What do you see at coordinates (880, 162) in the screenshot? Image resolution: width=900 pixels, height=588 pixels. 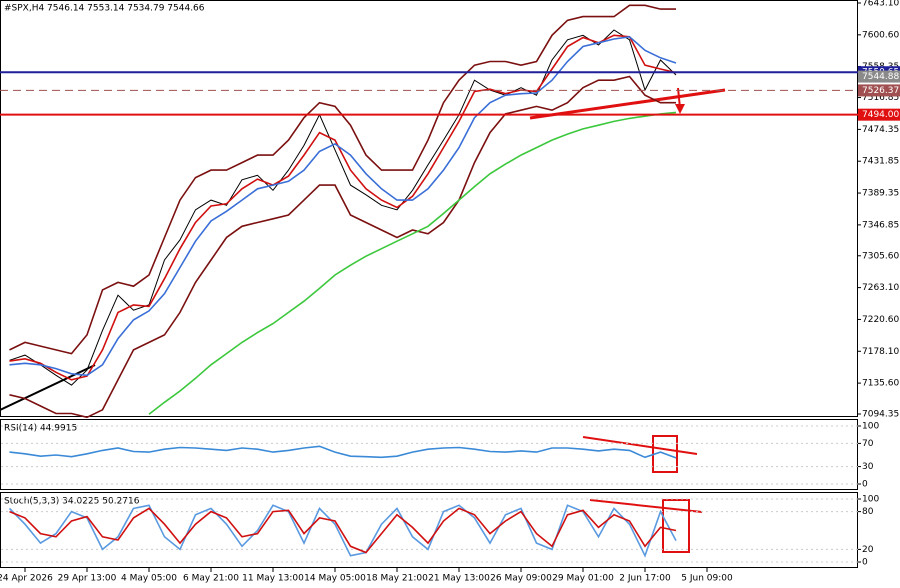 I see `y-tick-label: 7431.85` at bounding box center [880, 162].